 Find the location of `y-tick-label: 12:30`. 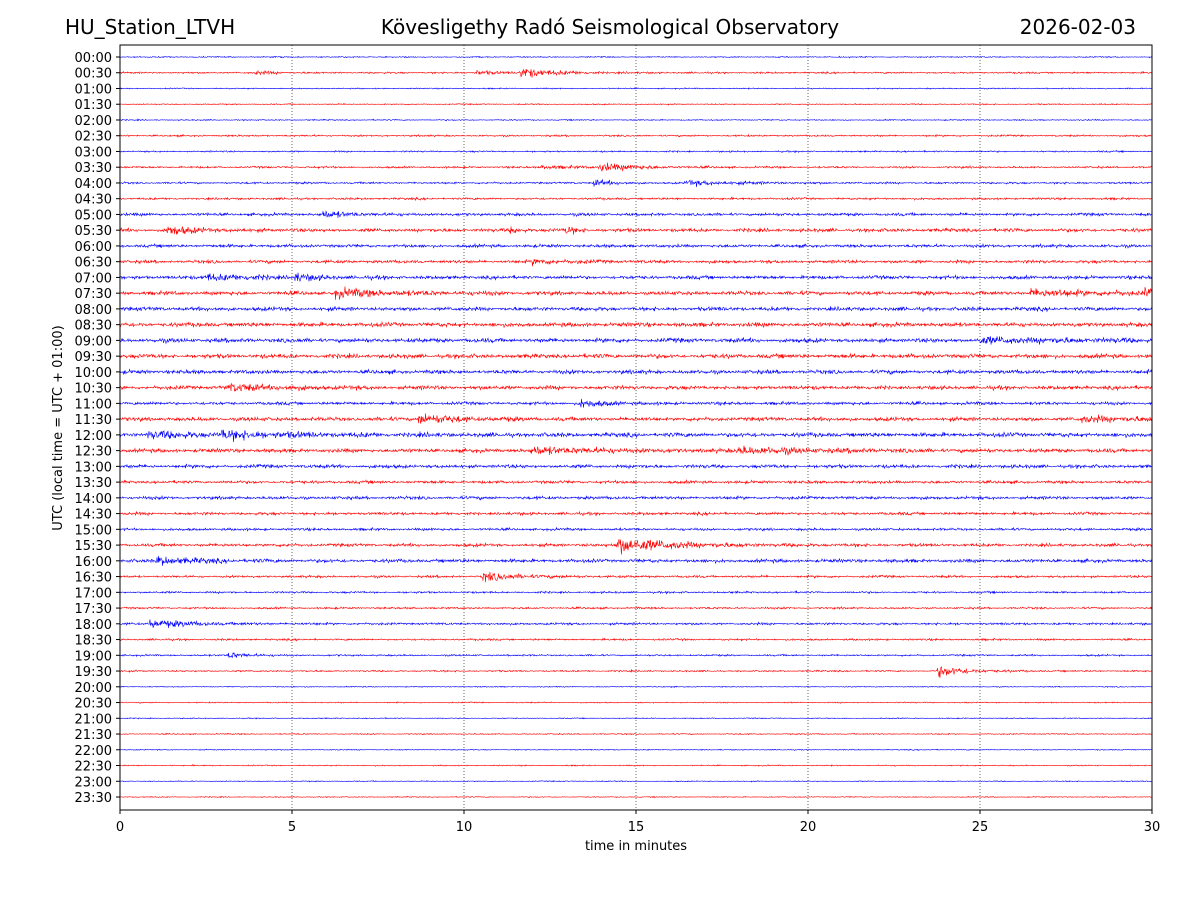

y-tick-label: 12:30 is located at coordinates (93, 452).